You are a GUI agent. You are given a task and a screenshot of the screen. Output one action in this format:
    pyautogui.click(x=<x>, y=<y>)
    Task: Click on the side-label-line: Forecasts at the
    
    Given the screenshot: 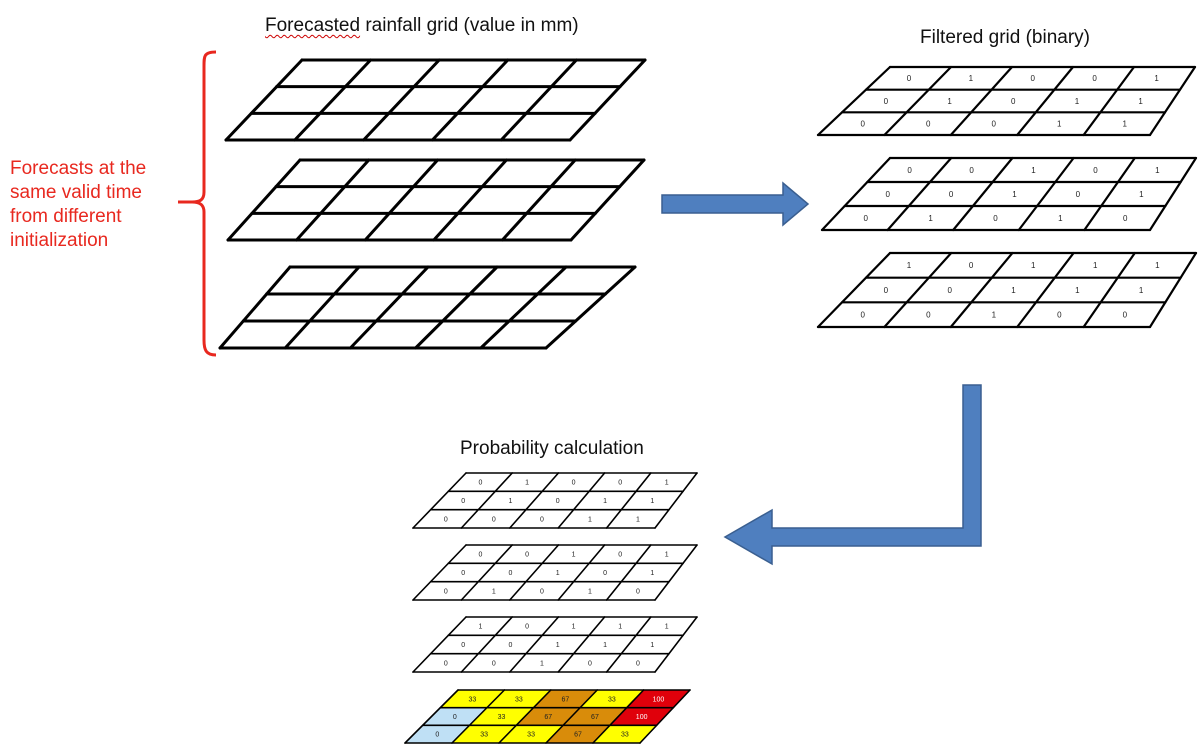 What is the action you would take?
    pyautogui.click(x=78, y=168)
    